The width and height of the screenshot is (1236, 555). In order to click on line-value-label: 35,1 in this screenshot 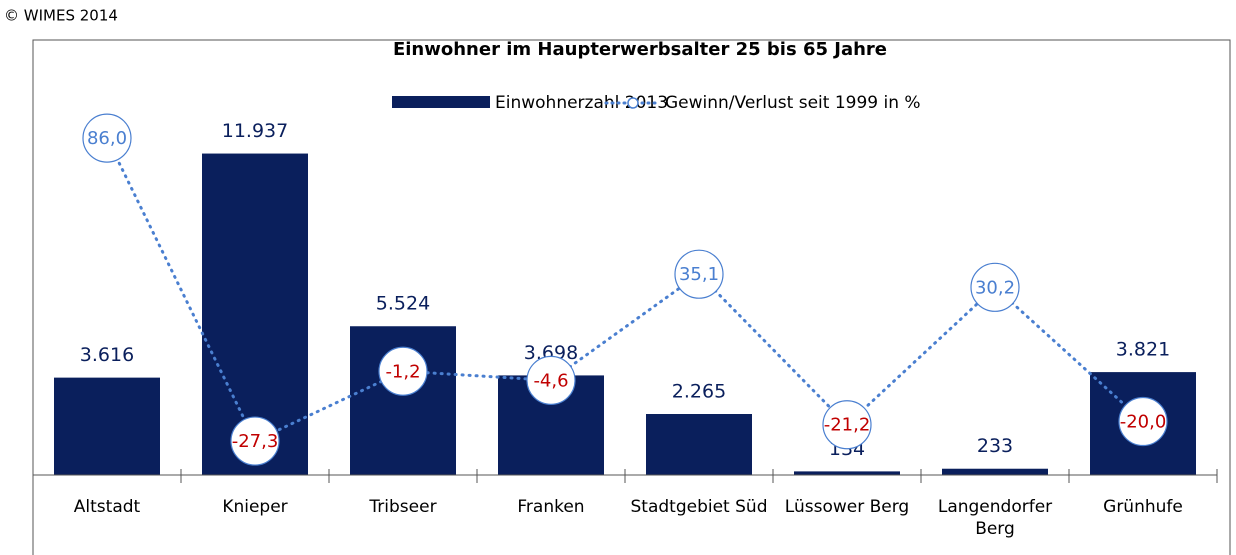, I will do `click(699, 274)`.